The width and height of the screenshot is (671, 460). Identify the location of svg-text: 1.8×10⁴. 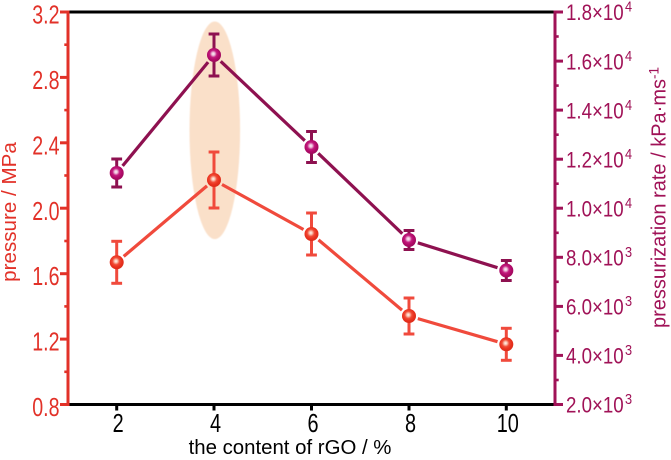
(599, 13).